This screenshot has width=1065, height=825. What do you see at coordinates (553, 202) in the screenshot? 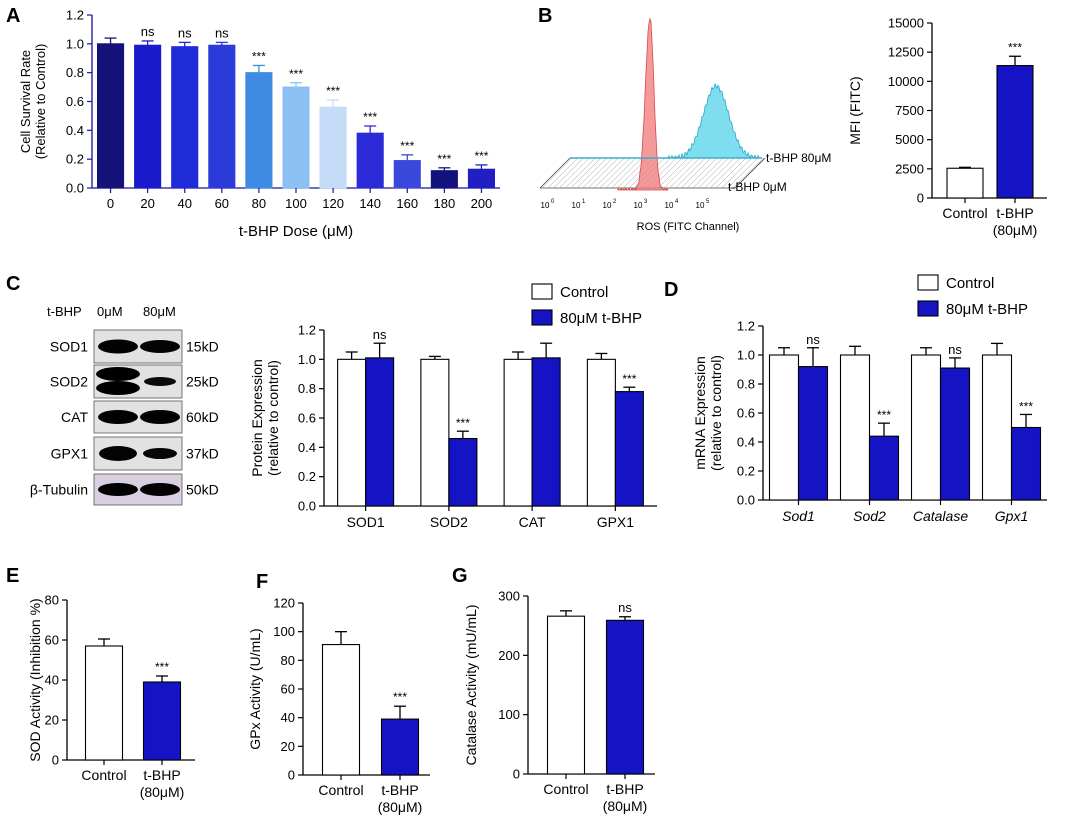
I see `flow-x-tick-exponent: 0` at bounding box center [553, 202].